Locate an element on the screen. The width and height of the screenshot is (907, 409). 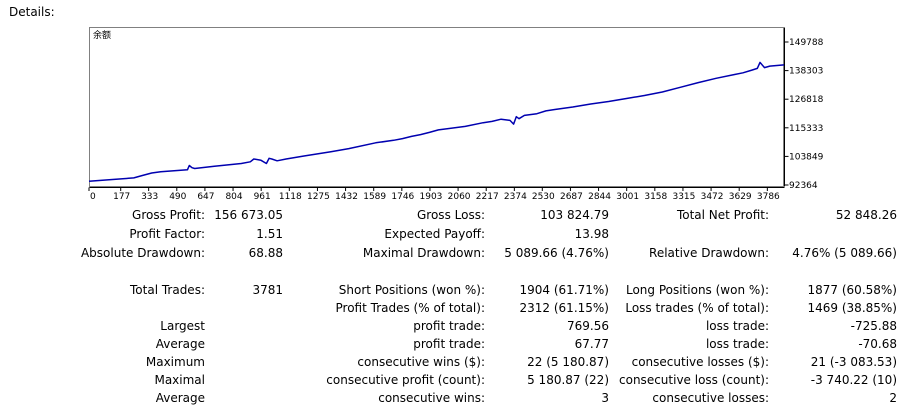
relative-drawdown-value: 4.76% (5 089.66) is located at coordinates (844, 253).